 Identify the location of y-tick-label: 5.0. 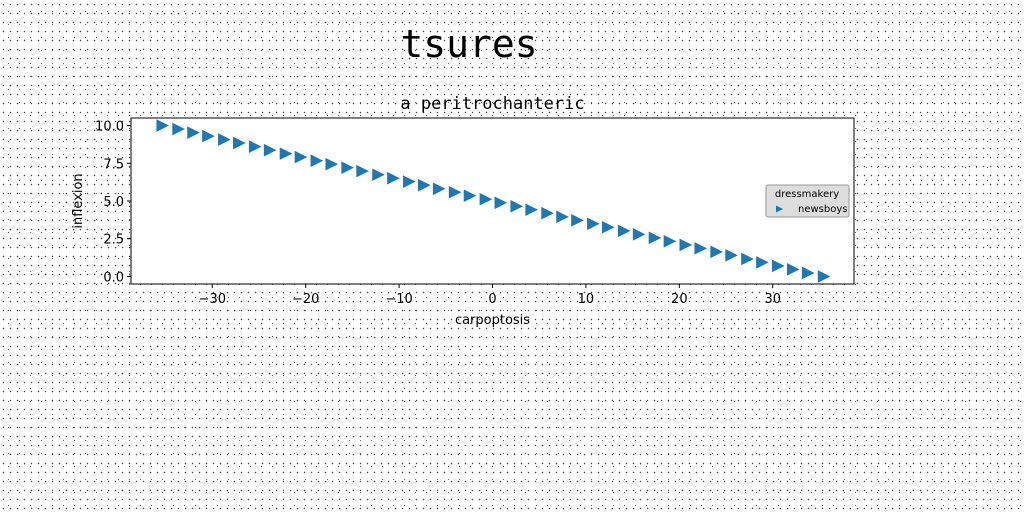
(113, 202).